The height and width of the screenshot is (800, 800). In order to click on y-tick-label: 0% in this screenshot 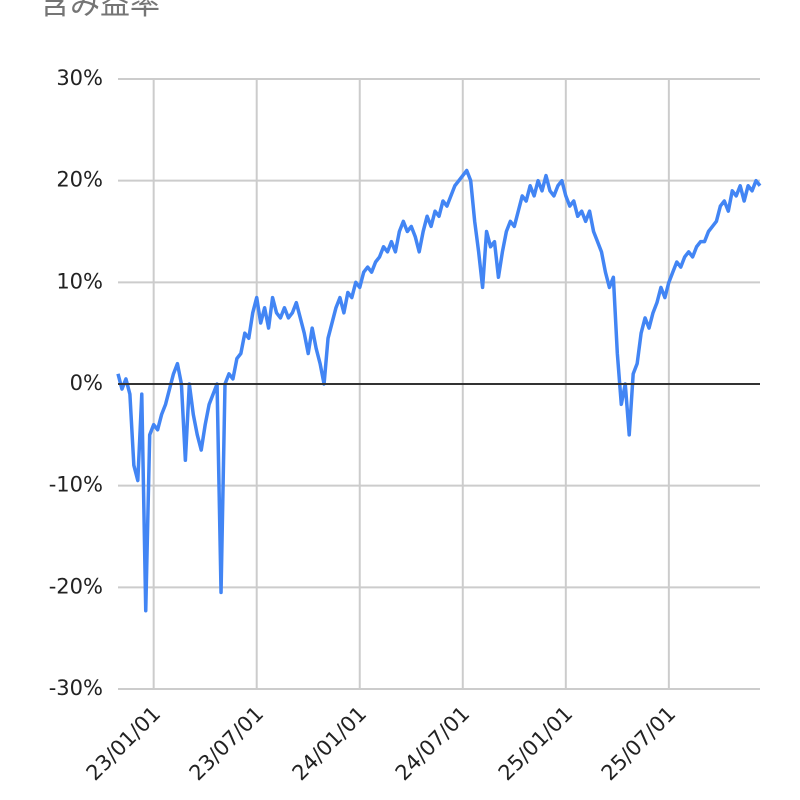, I will do `click(86, 383)`.